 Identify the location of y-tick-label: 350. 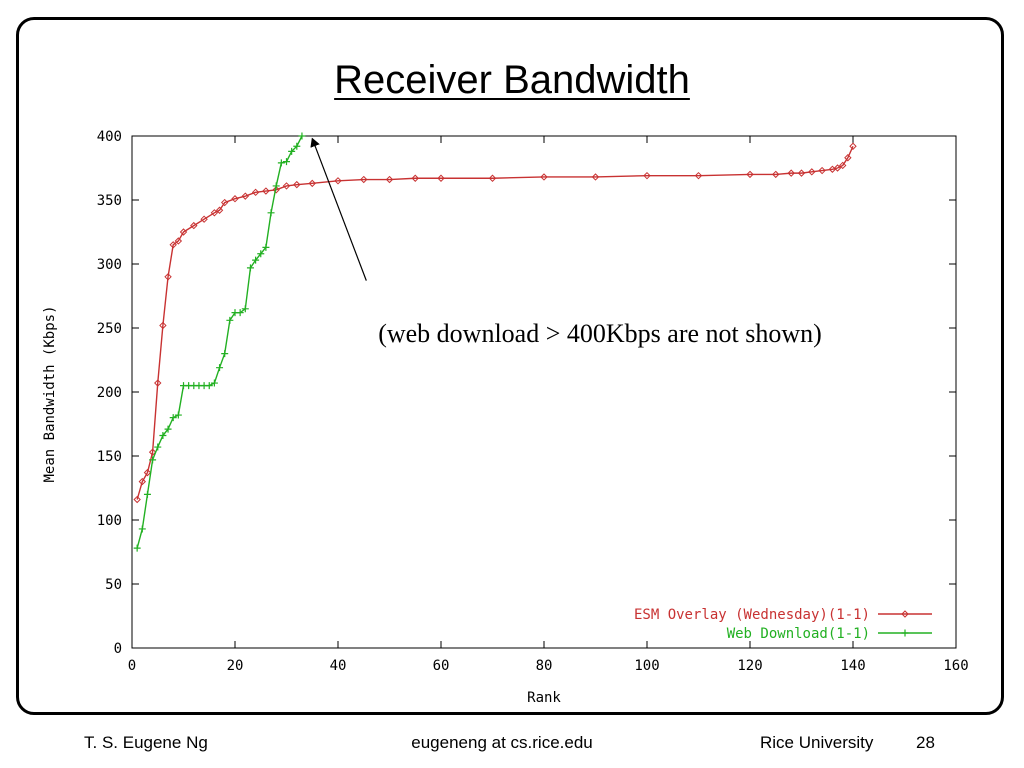
(109, 201).